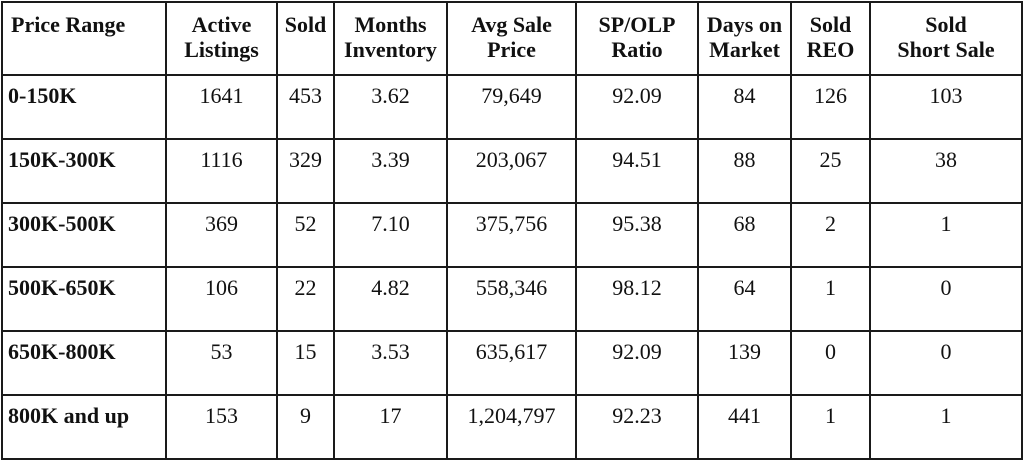 The image size is (1024, 460). Describe the element at coordinates (511, 24) in the screenshot. I see `header-avg-sale-price-line-1: Avg Sale` at that location.